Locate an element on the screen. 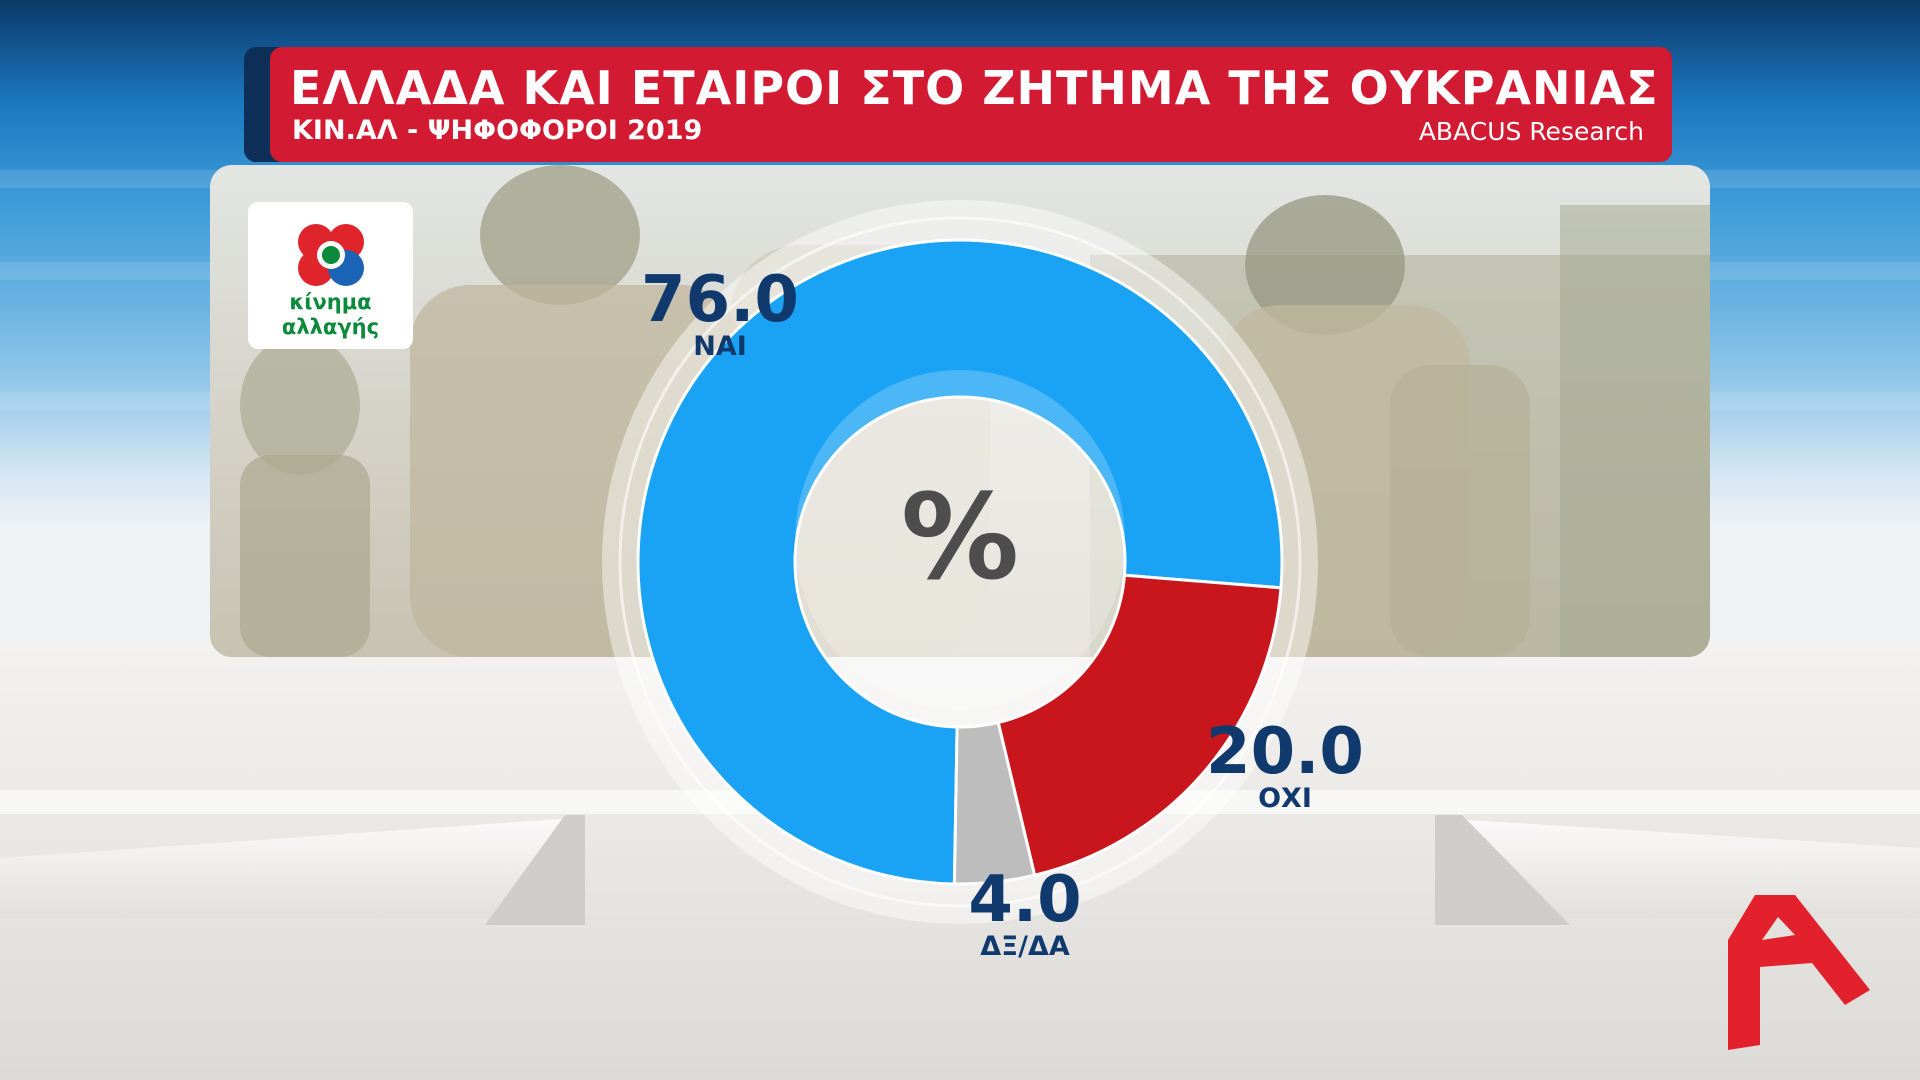 This screenshot has height=1080, width=1920. page-subtitle: ΚΙΝ.ΑΛ - ΨΗΦΟΦΟΡΟΙ 2019 is located at coordinates (497, 130).